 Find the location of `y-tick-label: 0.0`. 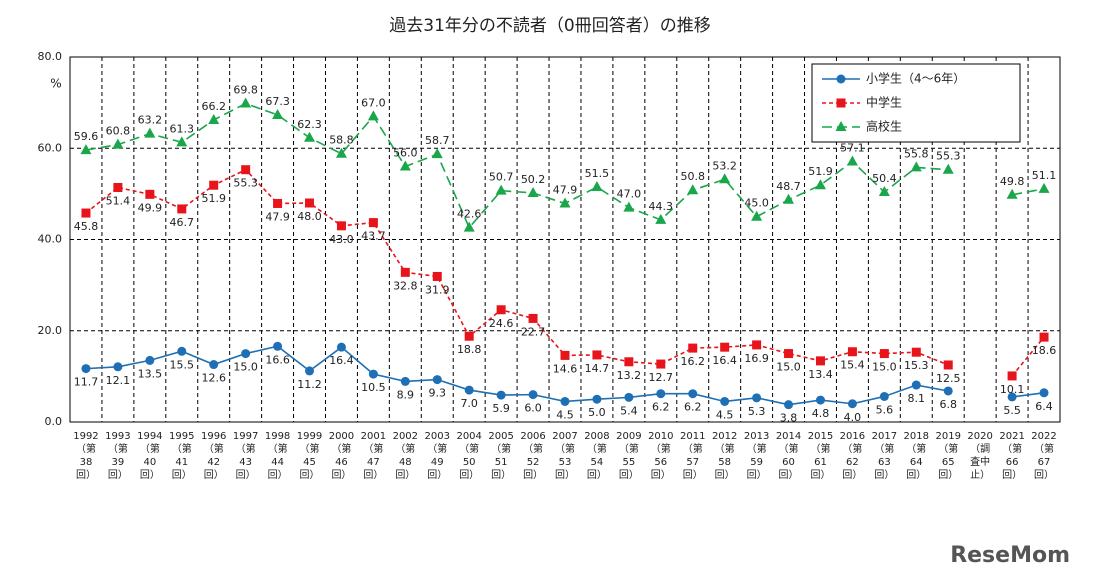

y-tick-label: 0.0 is located at coordinates (54, 421).